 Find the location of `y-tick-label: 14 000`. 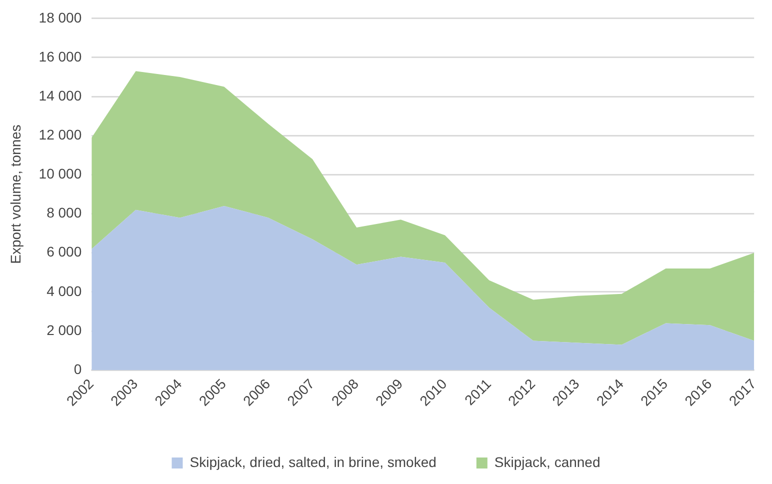

y-tick-label: 14 000 is located at coordinates (60, 95).